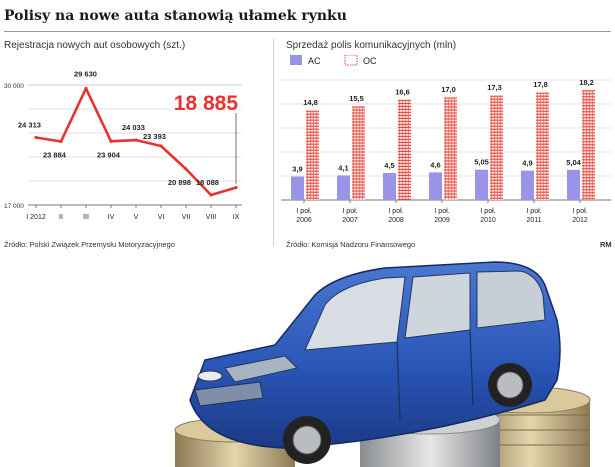  I want to click on x-tick-label: 2012, so click(580, 220).